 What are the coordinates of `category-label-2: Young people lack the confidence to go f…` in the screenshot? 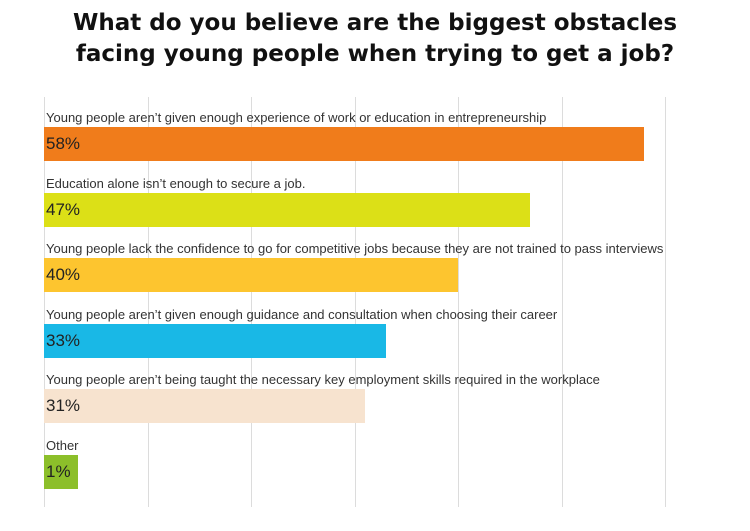 It's located at (355, 249).